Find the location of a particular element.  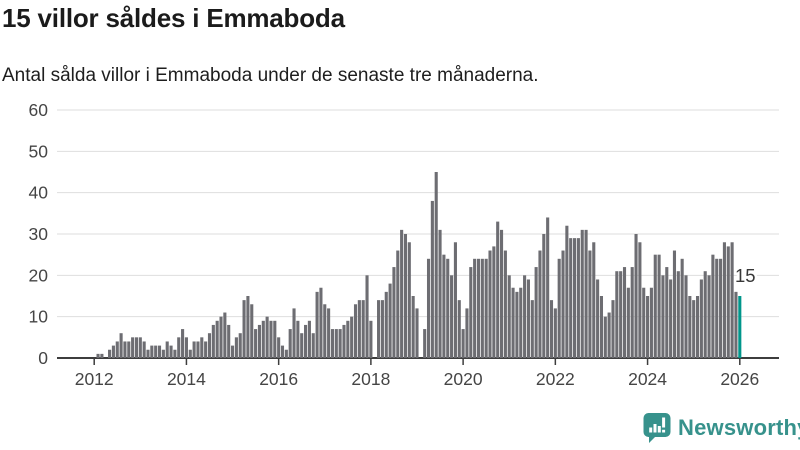

x-tick-label: 2014 is located at coordinates (186, 379).